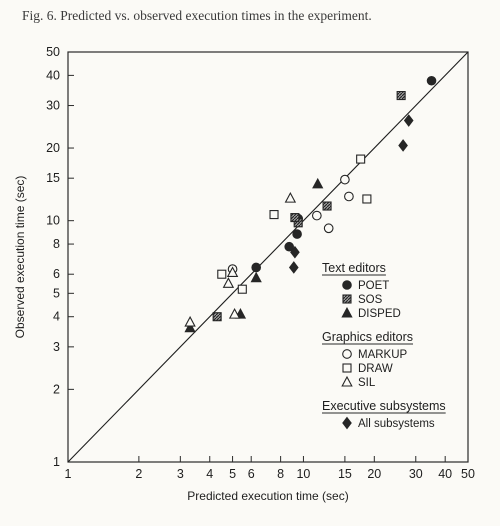  I want to click on y-tick-label: 8, so click(56, 244).